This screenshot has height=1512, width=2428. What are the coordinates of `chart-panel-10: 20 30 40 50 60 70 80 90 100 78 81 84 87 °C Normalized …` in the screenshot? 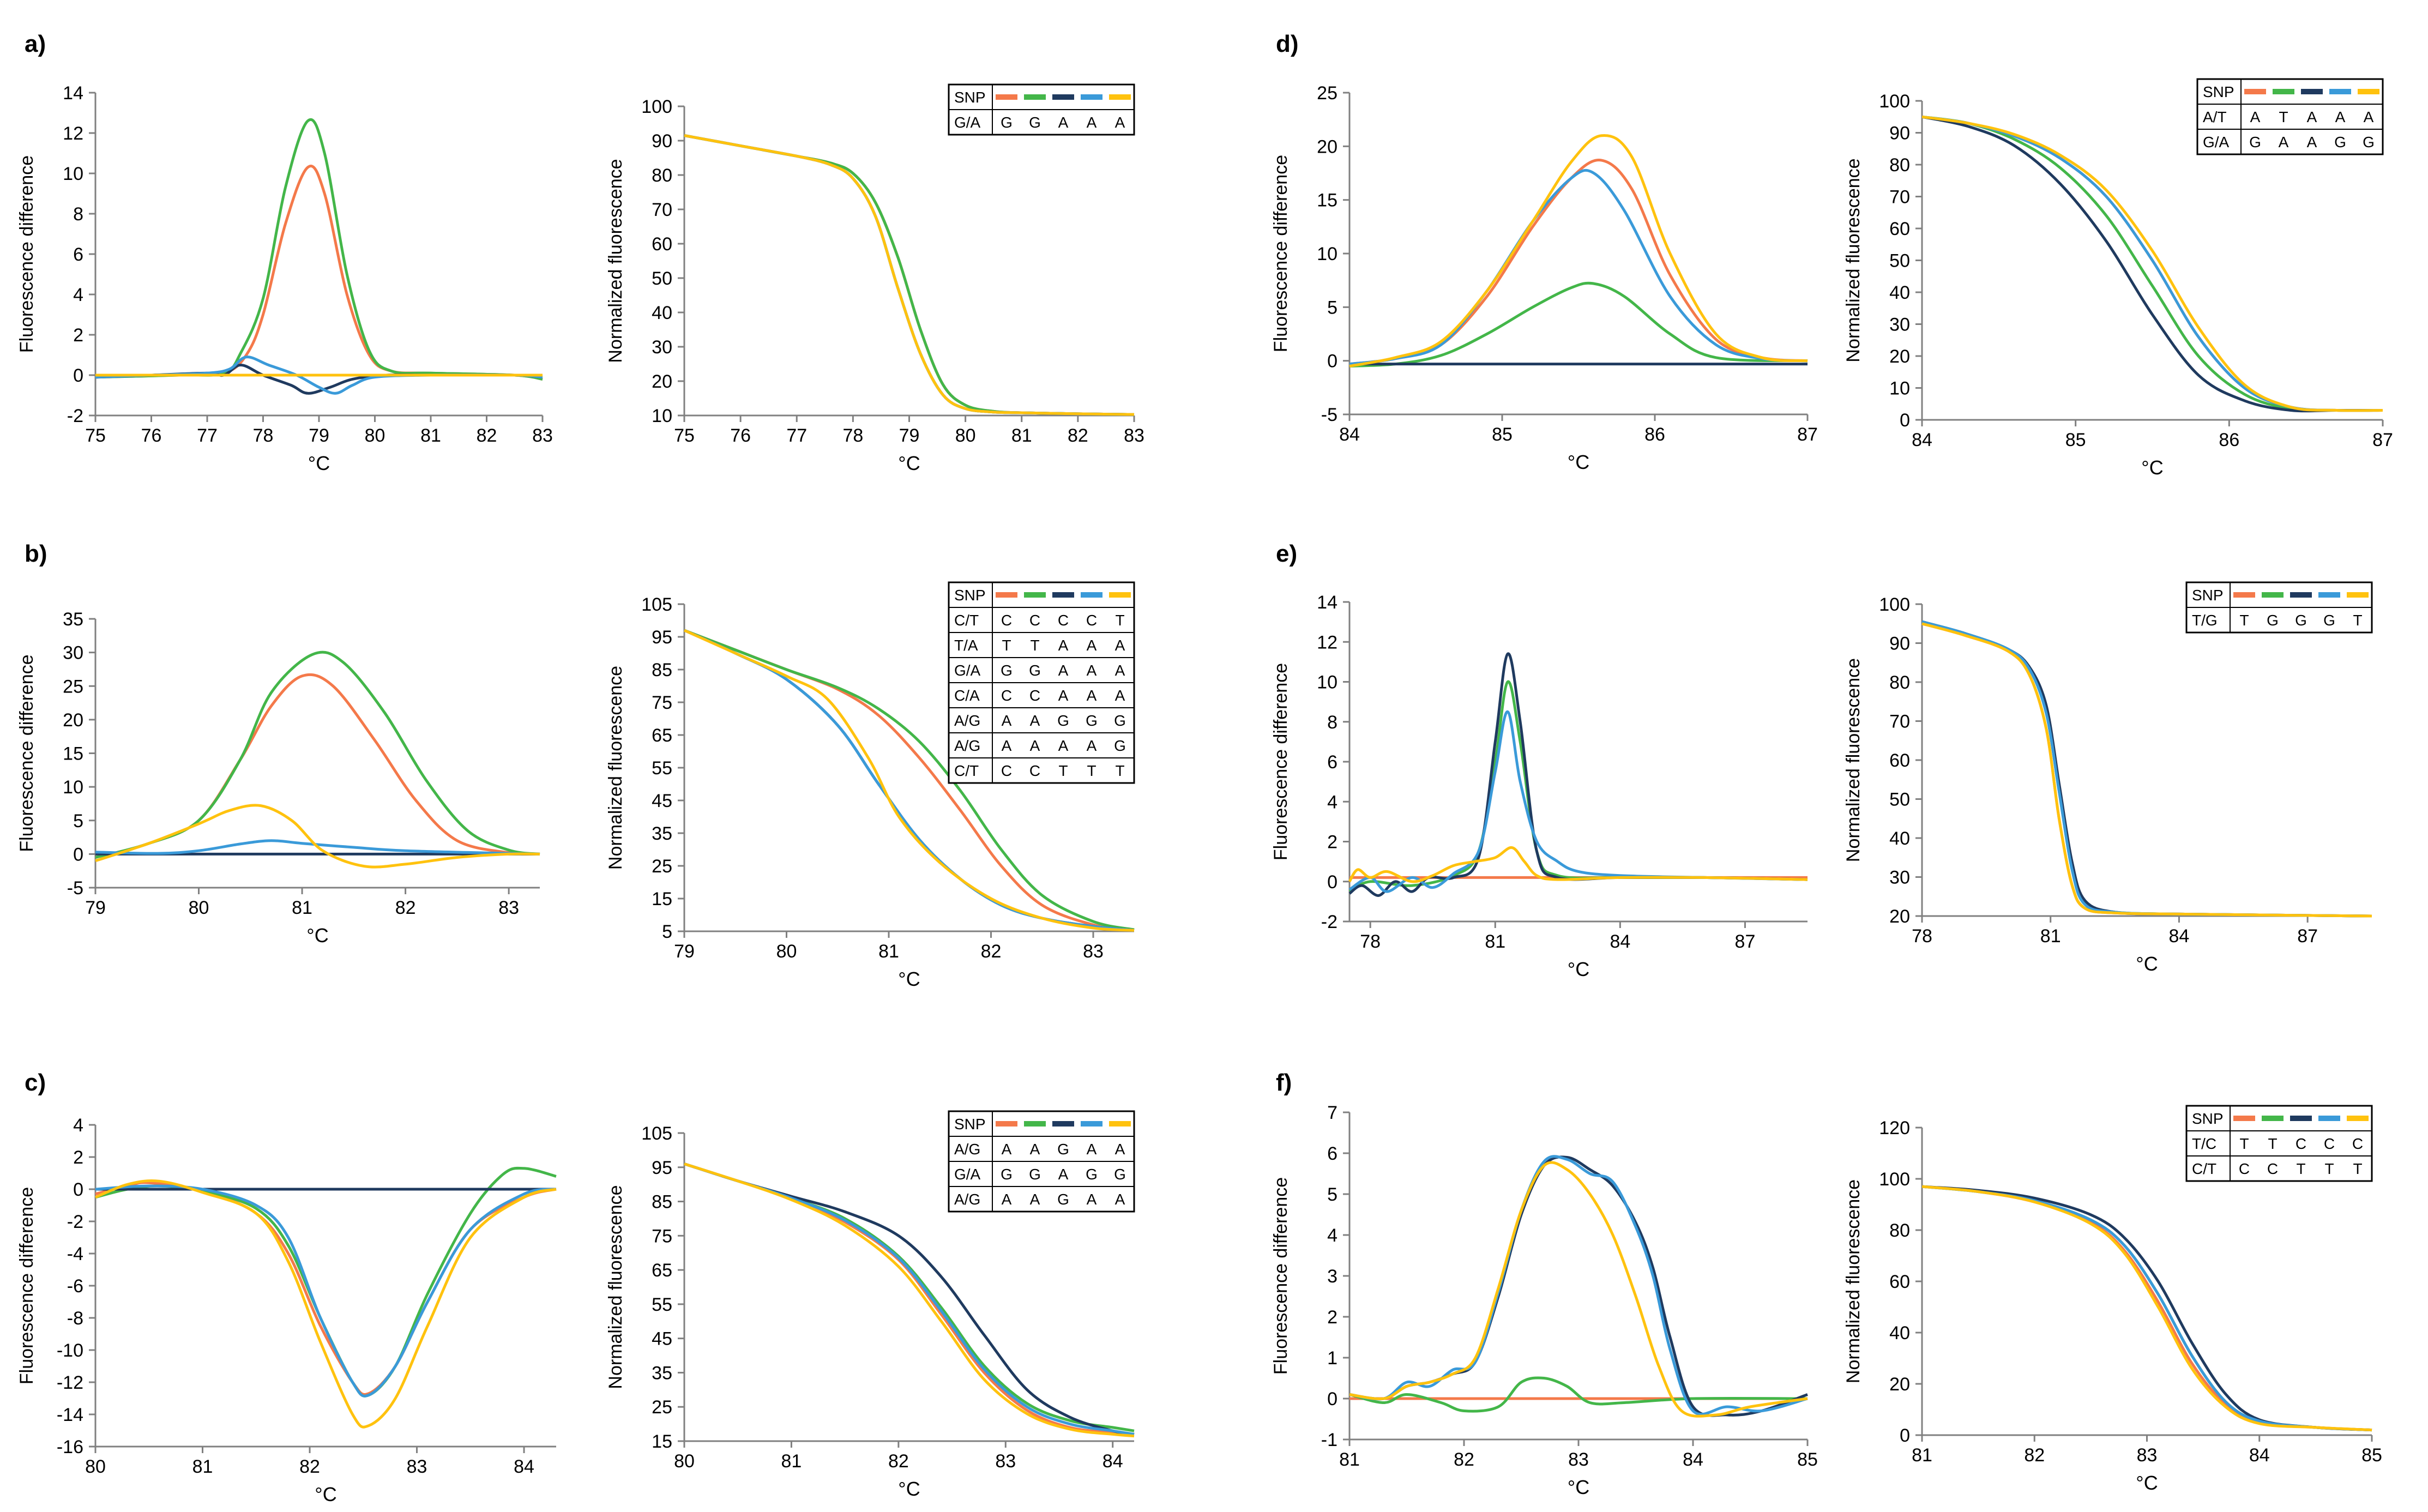 It's located at (2108, 778).